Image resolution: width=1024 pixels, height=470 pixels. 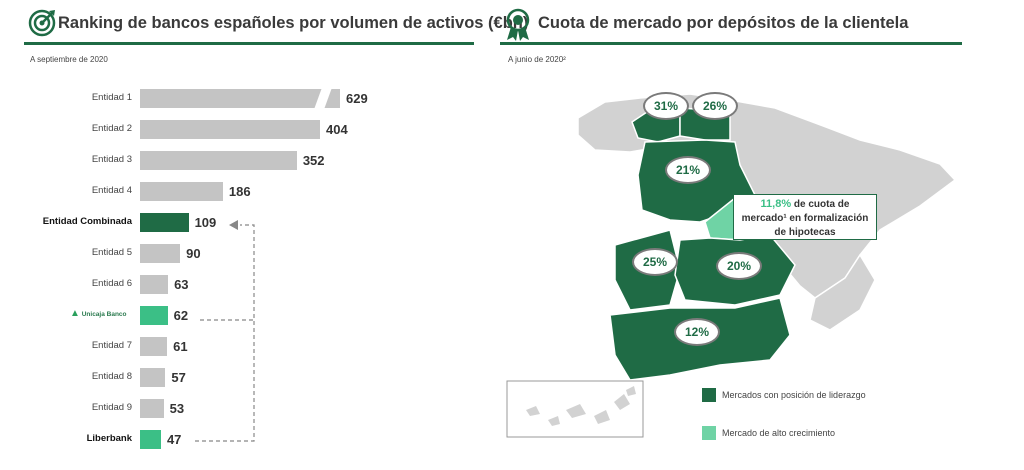 What do you see at coordinates (821, 204) in the screenshot?
I see `callout-line1: de cuota de` at bounding box center [821, 204].